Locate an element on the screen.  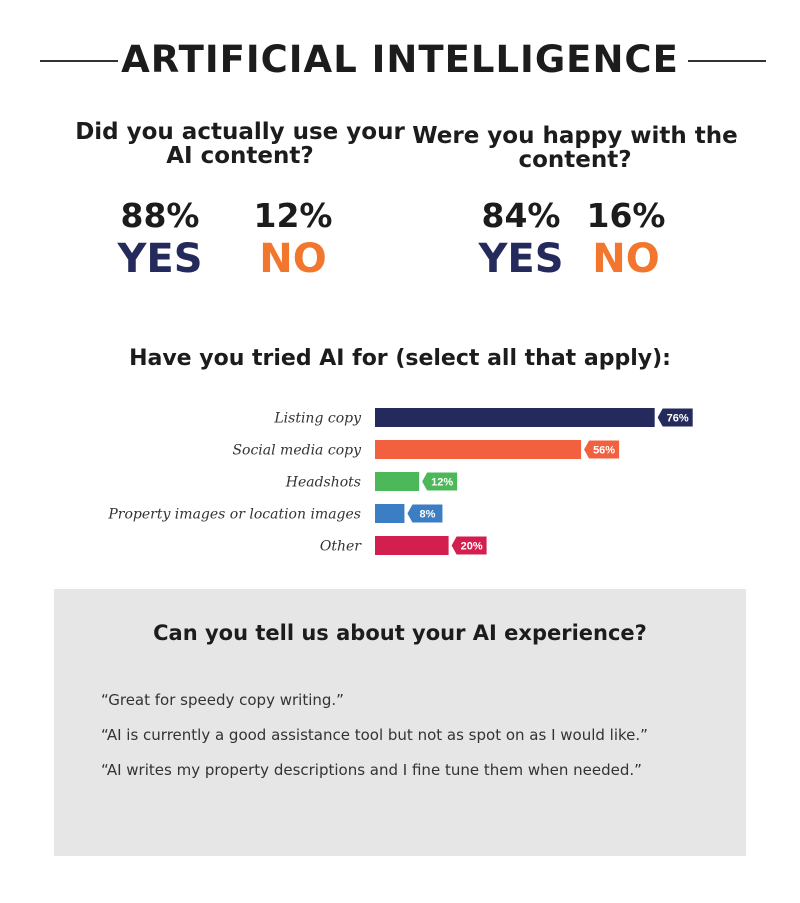
satisfaction-yes-percent: 84% is located at coordinates (521, 215).